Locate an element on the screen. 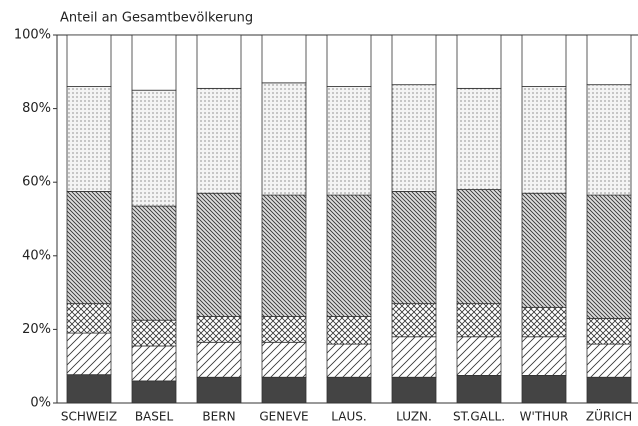  x-tick-label: BERN is located at coordinates (218, 417).